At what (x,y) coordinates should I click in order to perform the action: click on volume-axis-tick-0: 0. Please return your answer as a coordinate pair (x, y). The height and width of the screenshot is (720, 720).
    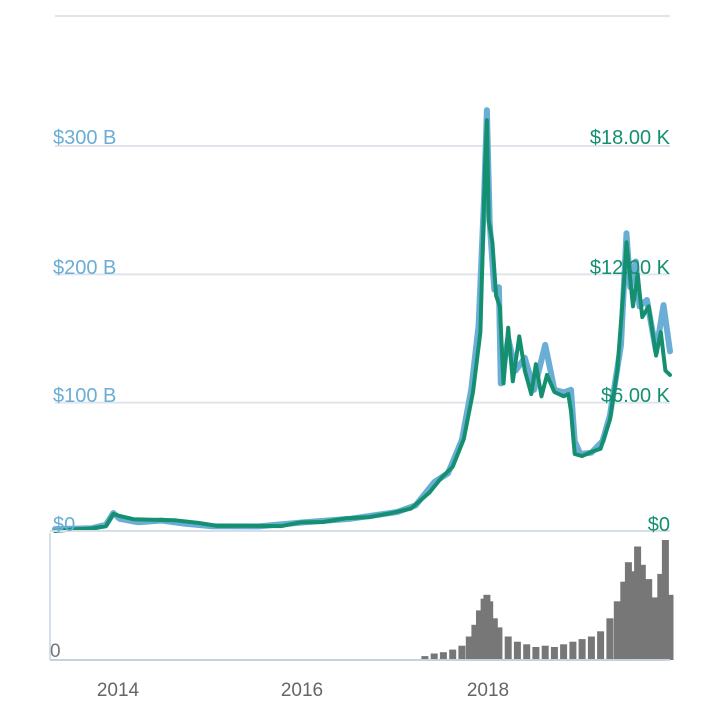
    Looking at the image, I should click on (55, 651).